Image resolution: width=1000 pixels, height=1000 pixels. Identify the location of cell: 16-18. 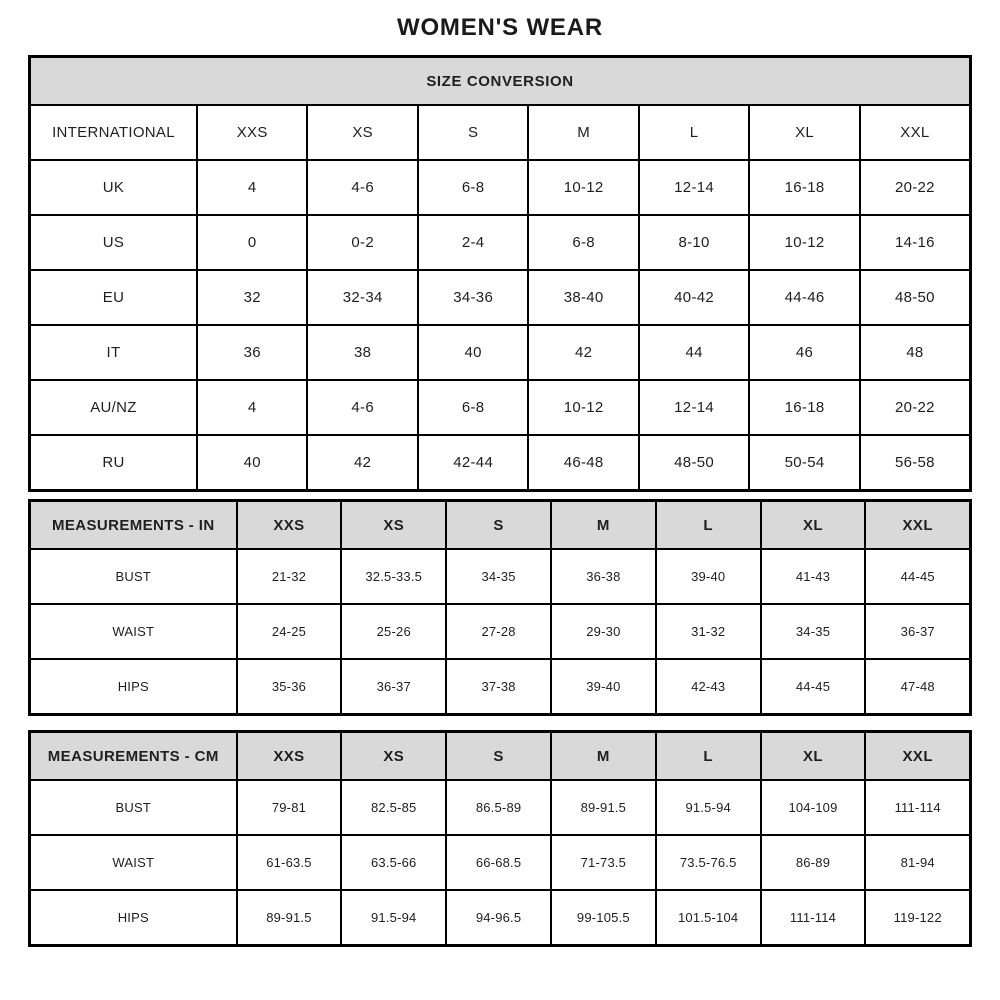
(804, 187).